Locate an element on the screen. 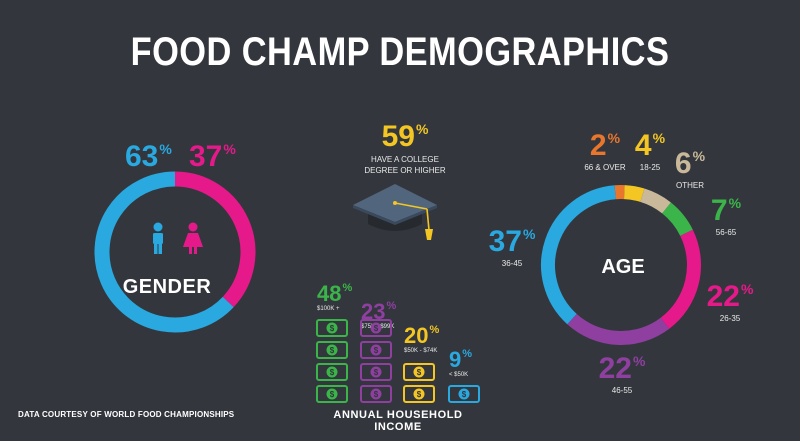 The width and height of the screenshot is (800, 441). age-category-46-55: 46-55 is located at coordinates (622, 390).